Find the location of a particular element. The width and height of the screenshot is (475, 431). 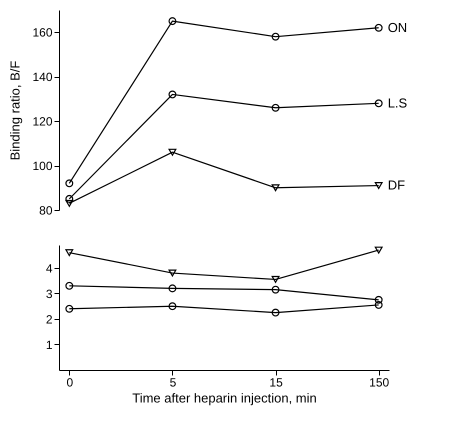

y-tick-label: 140 is located at coordinates (42, 77).